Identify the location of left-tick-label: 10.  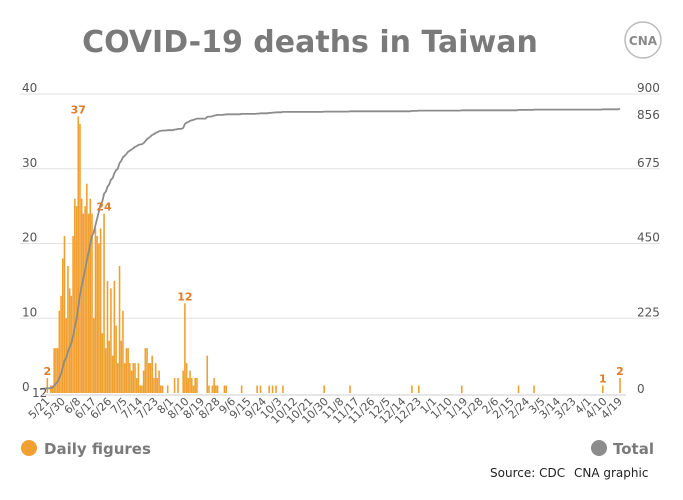
(29, 312).